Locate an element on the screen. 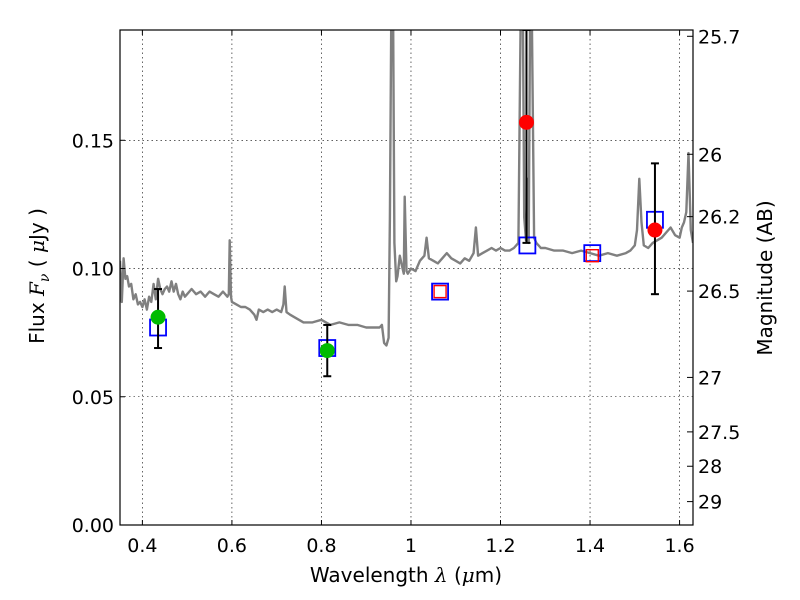  x-tick-label: 1.4 is located at coordinates (590, 546).